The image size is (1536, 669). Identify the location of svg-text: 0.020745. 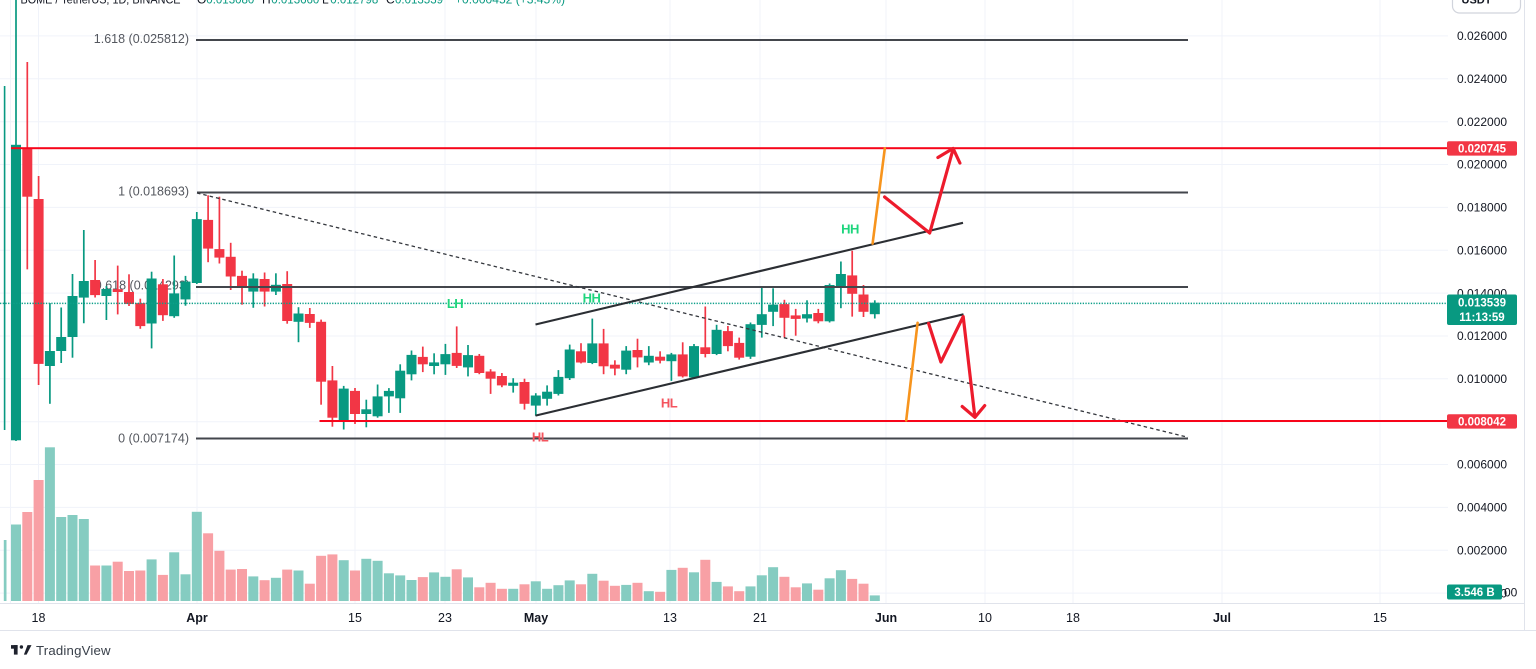
(1482, 150).